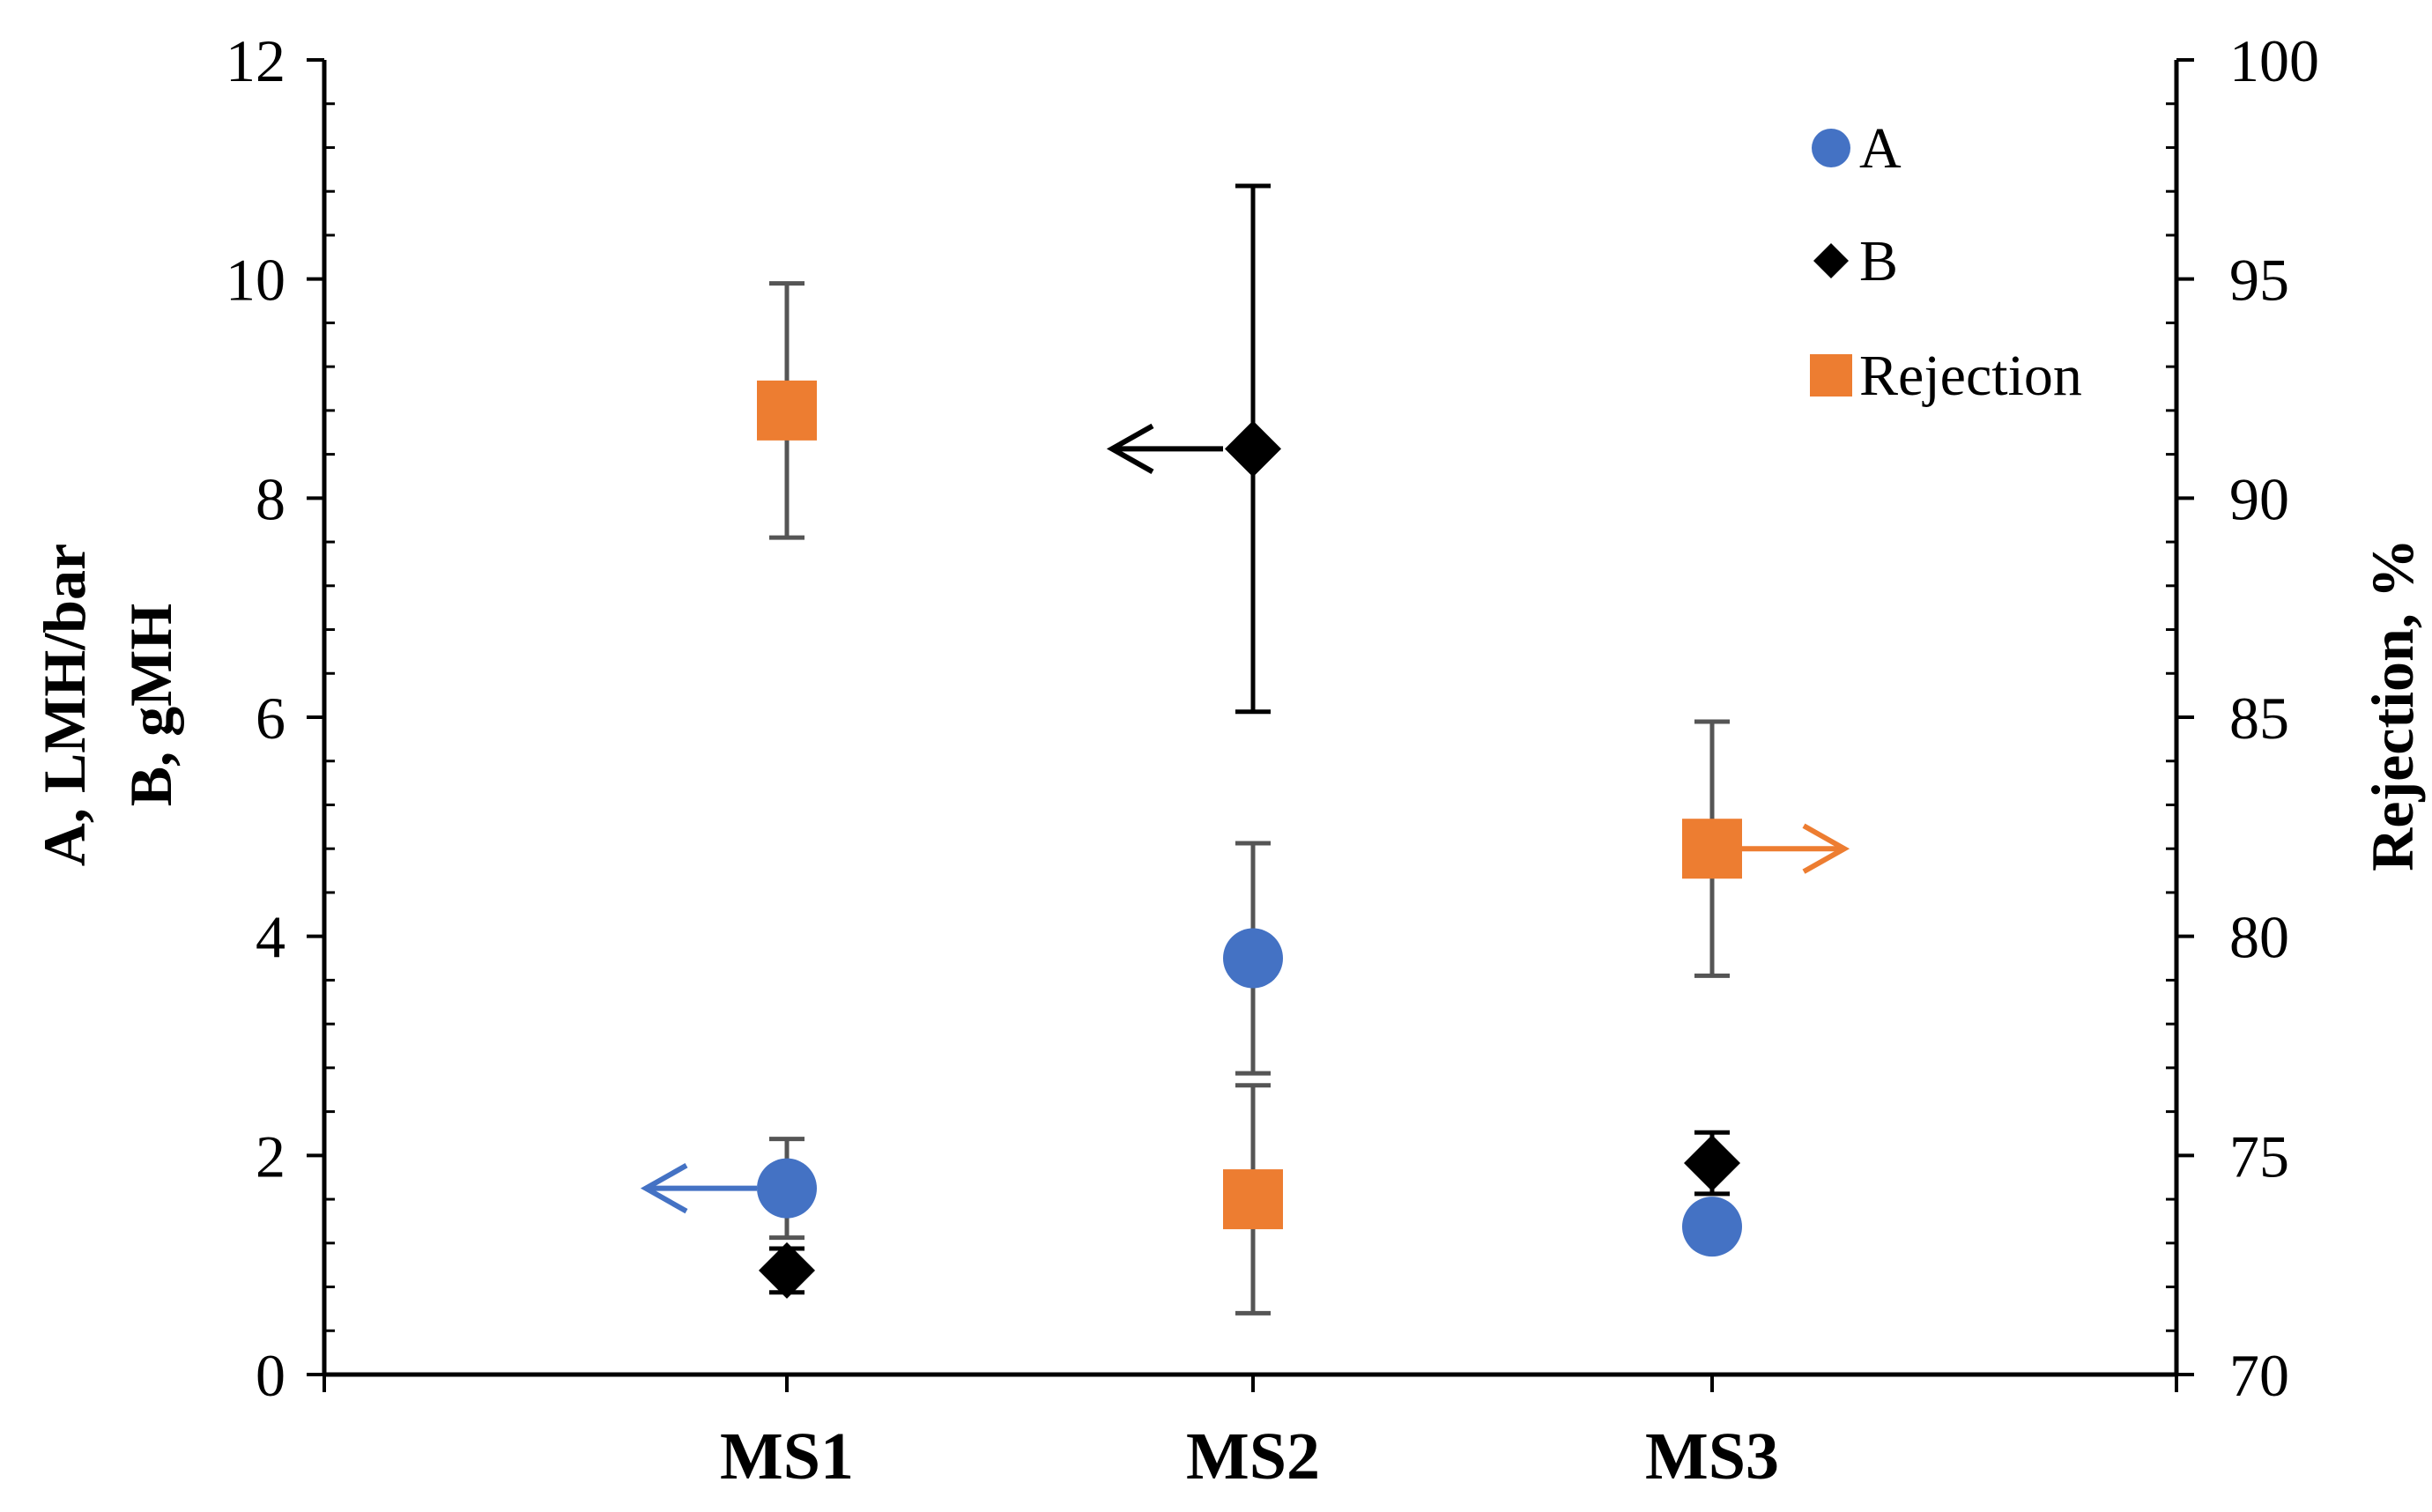 This screenshot has width=2432, height=1512. I want to click on legend-marker-rejection, so click(1831, 375).